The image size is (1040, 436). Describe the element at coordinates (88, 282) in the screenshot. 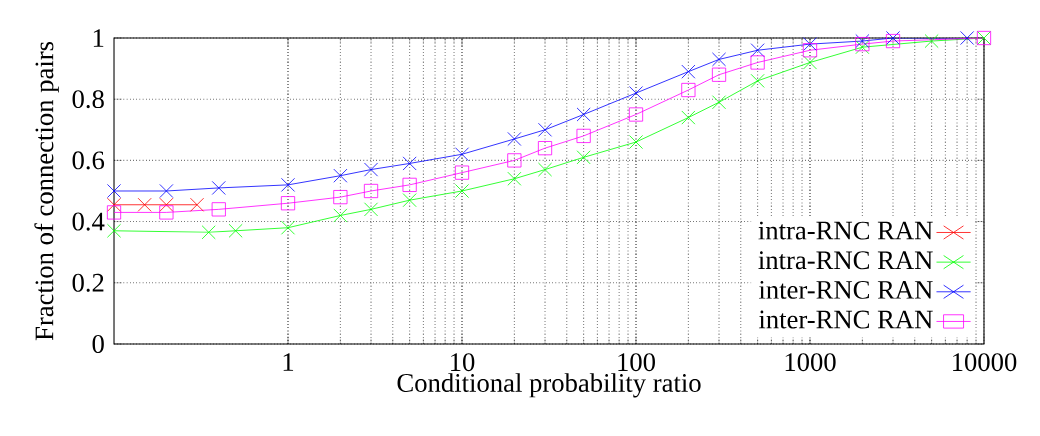

I see `y-tick-label: 0.2` at that location.